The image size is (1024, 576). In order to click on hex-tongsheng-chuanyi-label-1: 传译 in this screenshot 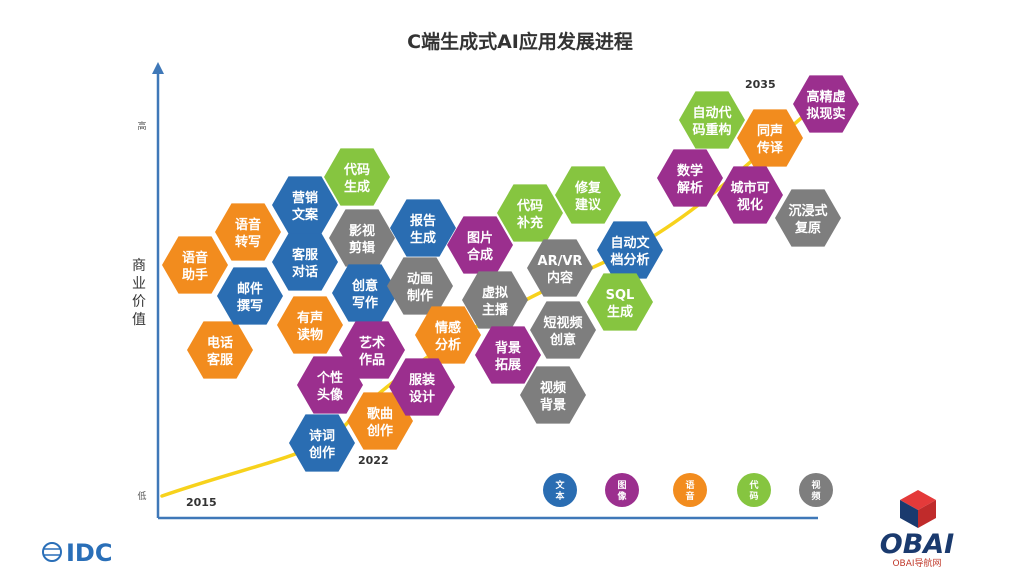, I will do `click(770, 148)`.